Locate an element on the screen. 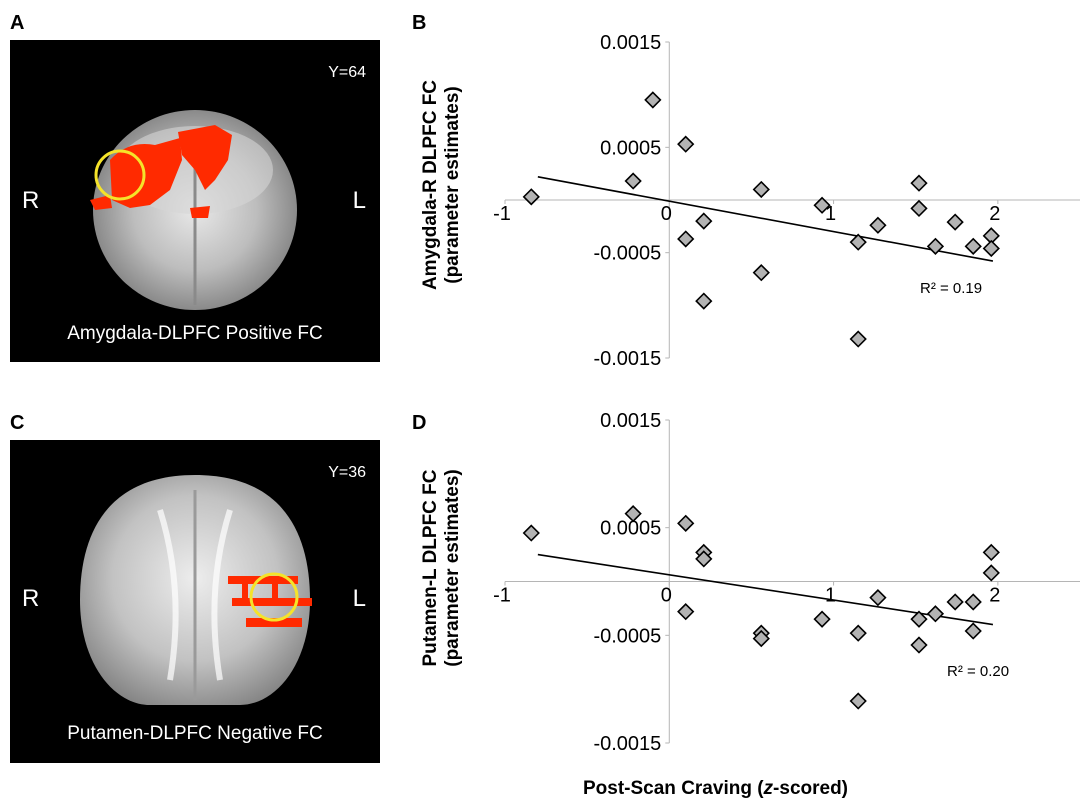  left-hemisphere-label-c: L is located at coordinates (359, 598).